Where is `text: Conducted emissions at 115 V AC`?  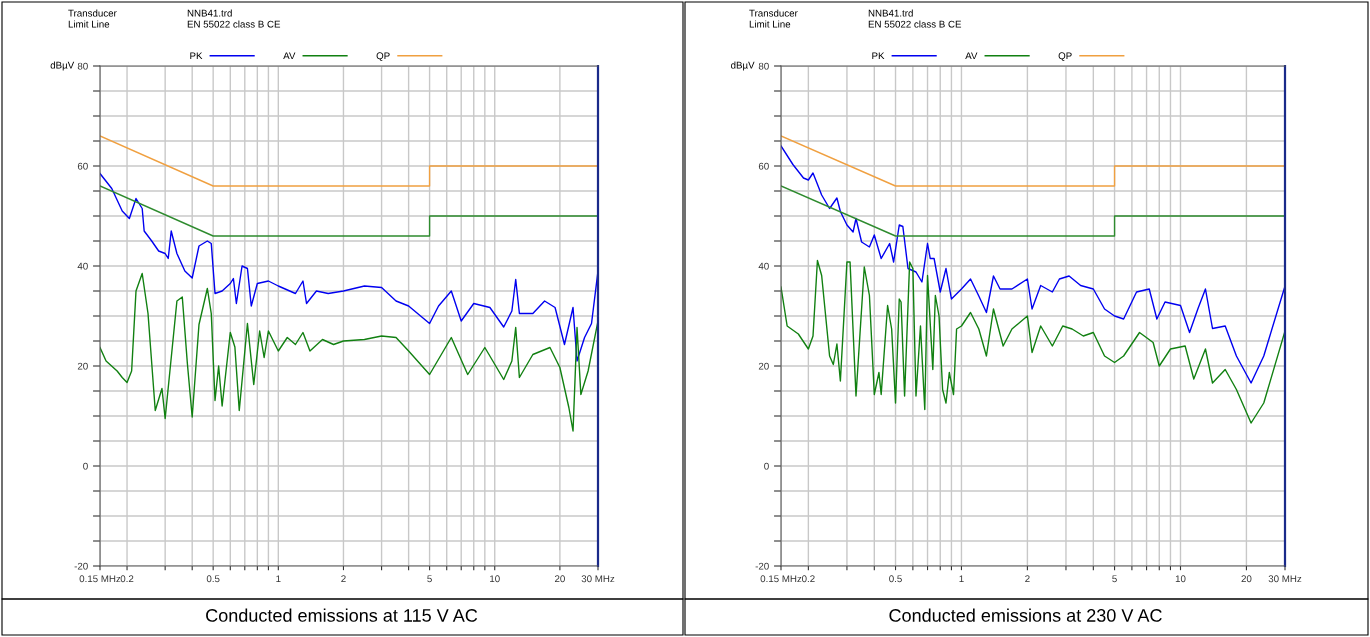
text: Conducted emissions at 115 V AC is located at coordinates (342, 615).